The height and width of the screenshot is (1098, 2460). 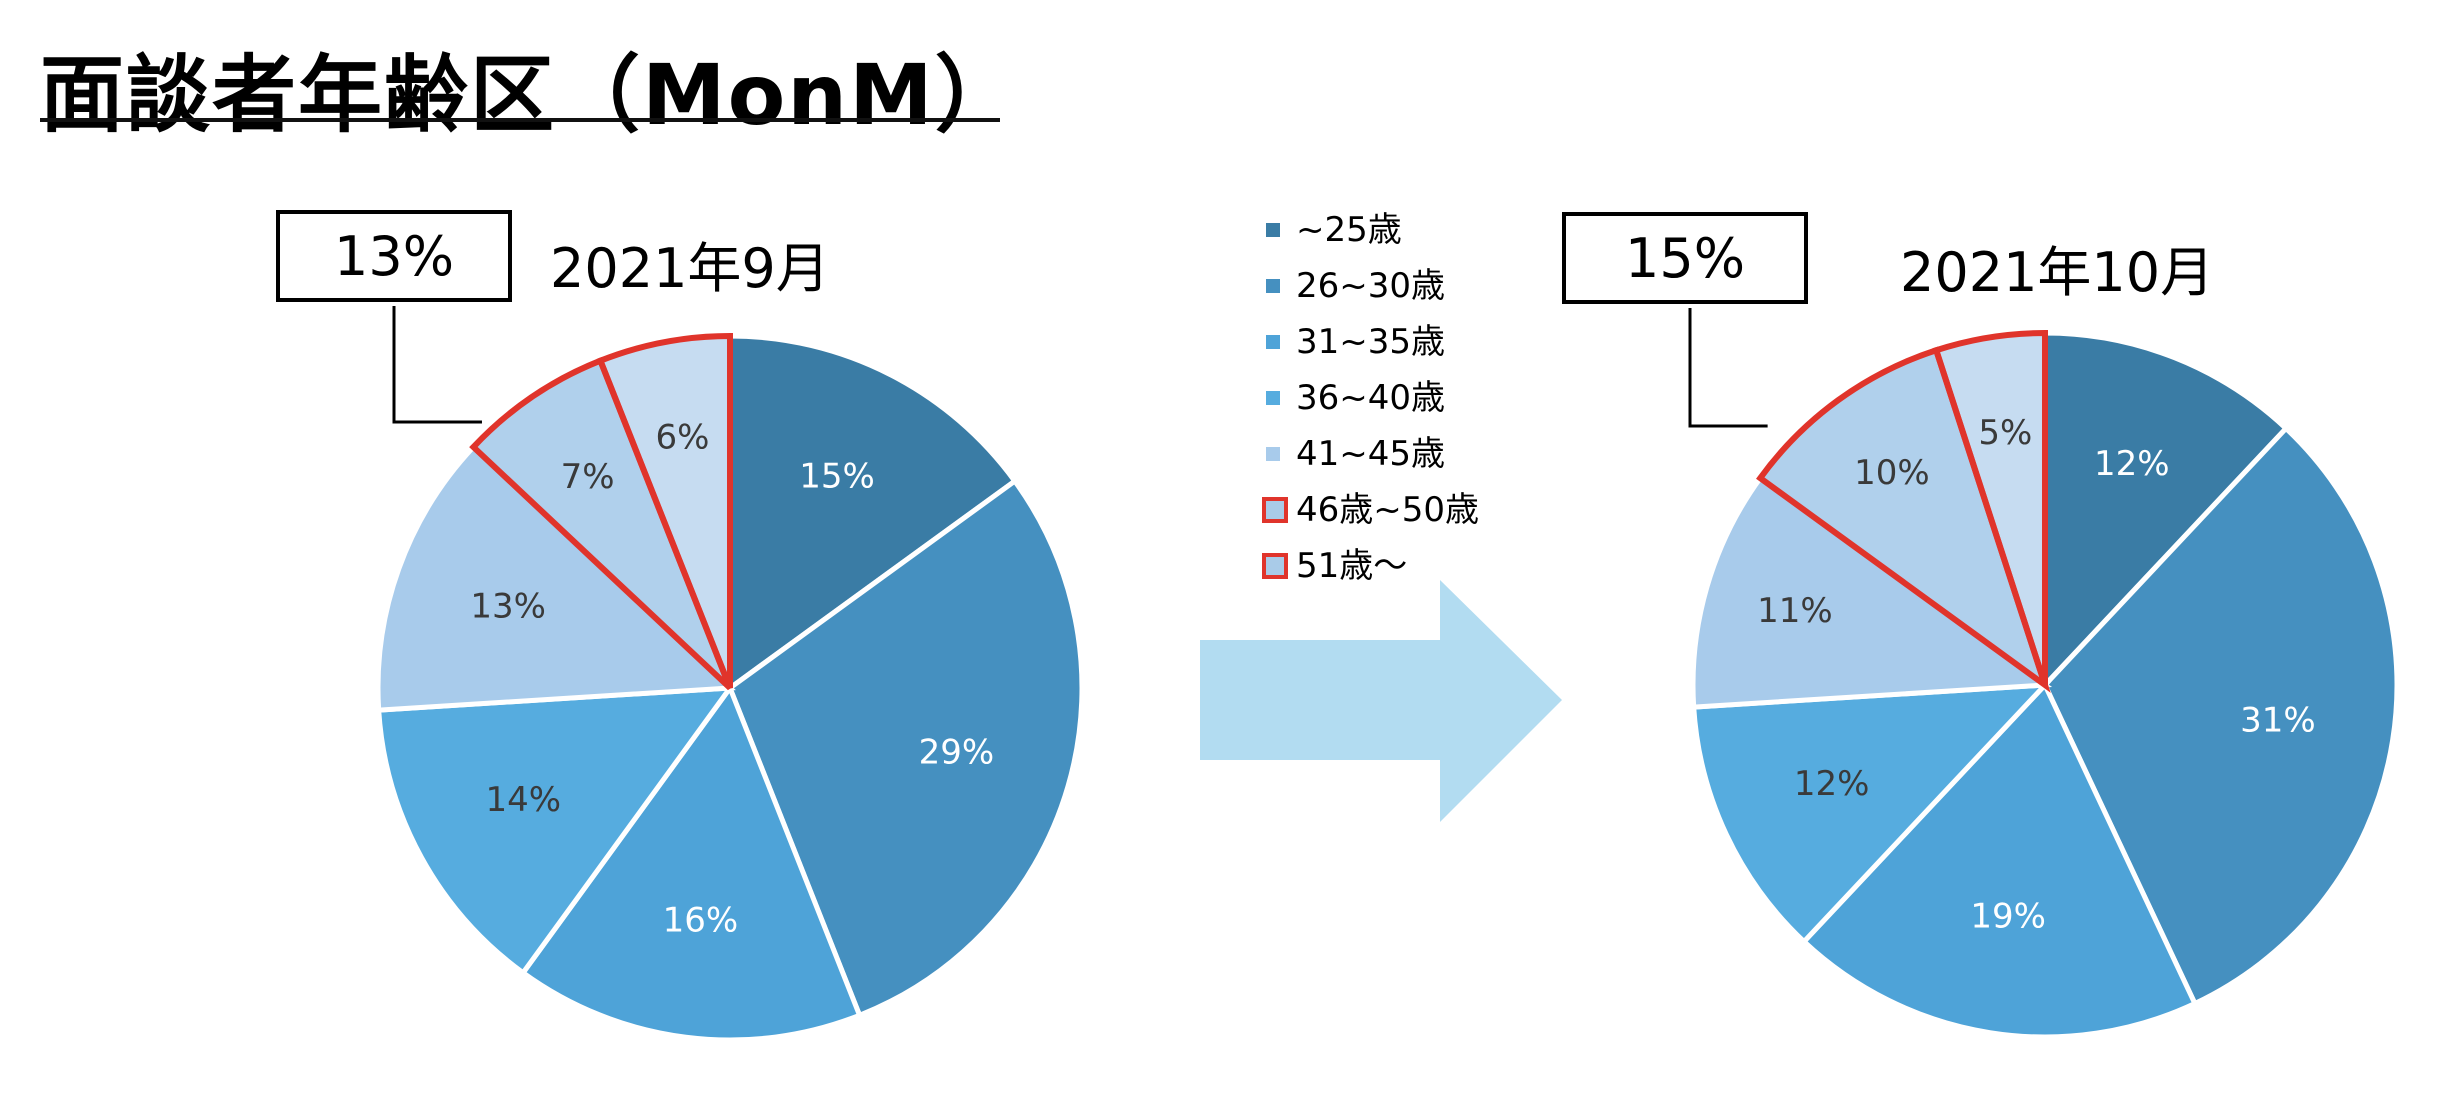 What do you see at coordinates (520, 120) in the screenshot?
I see `title-underline` at bounding box center [520, 120].